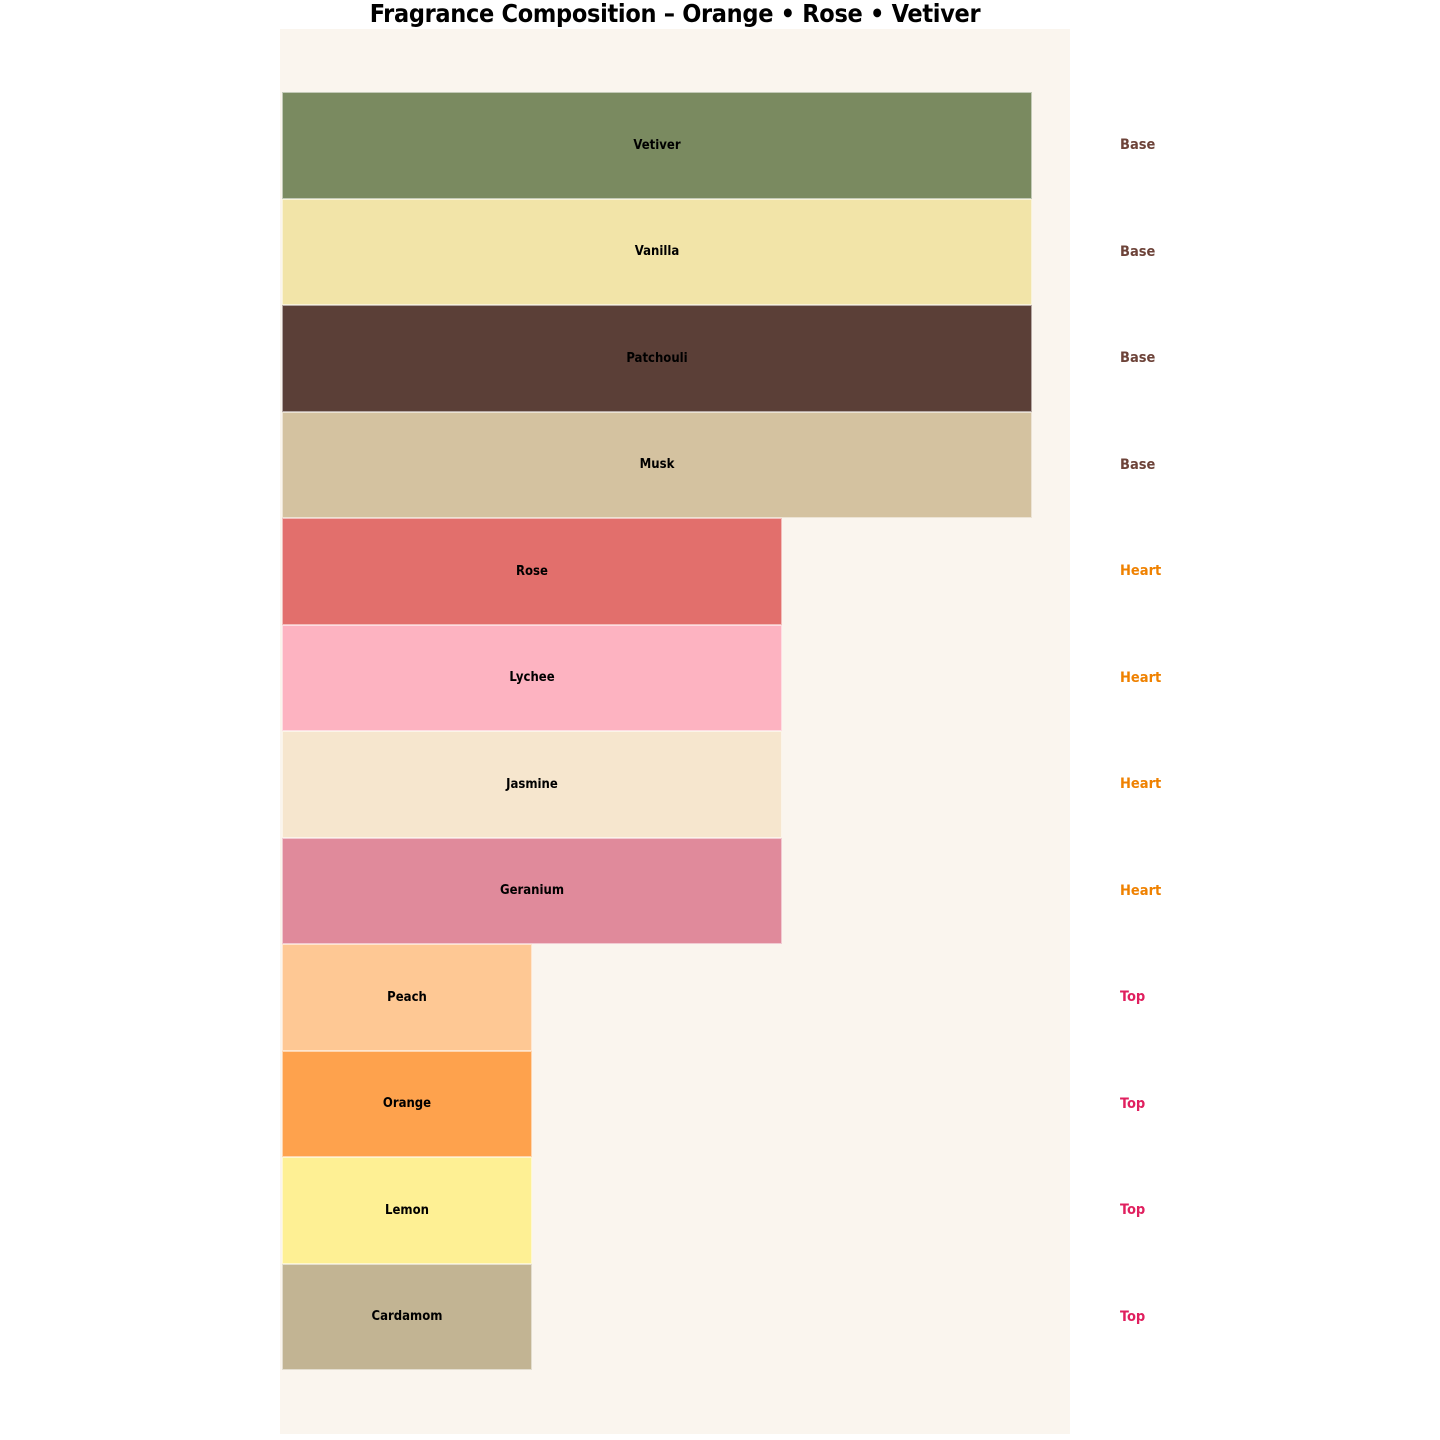 This screenshot has height=1440, width=1440. I want to click on note-bar-label: Orange, so click(407, 1104).